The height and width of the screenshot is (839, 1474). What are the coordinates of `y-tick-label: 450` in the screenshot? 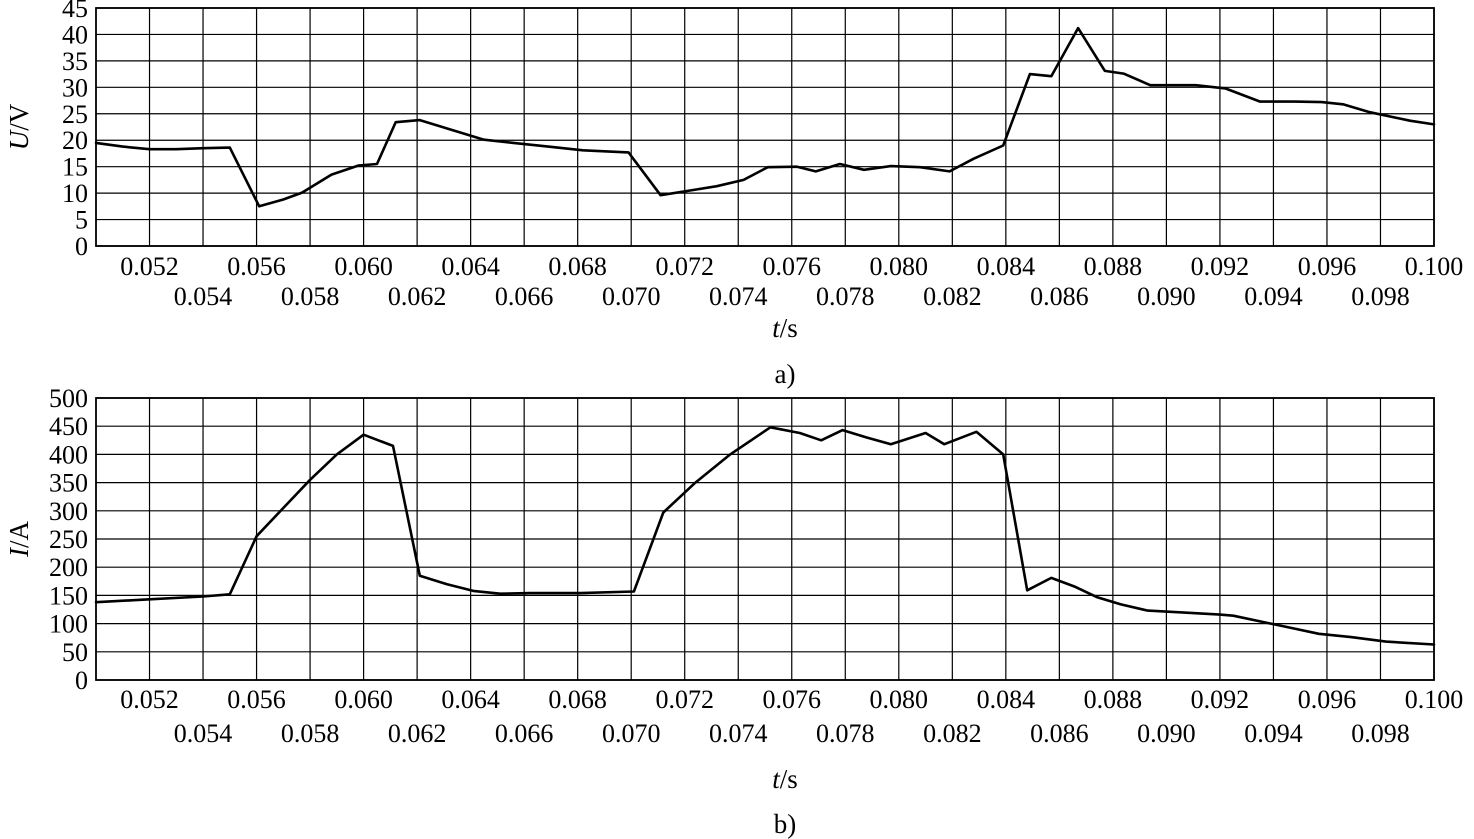 It's located at (68, 426).